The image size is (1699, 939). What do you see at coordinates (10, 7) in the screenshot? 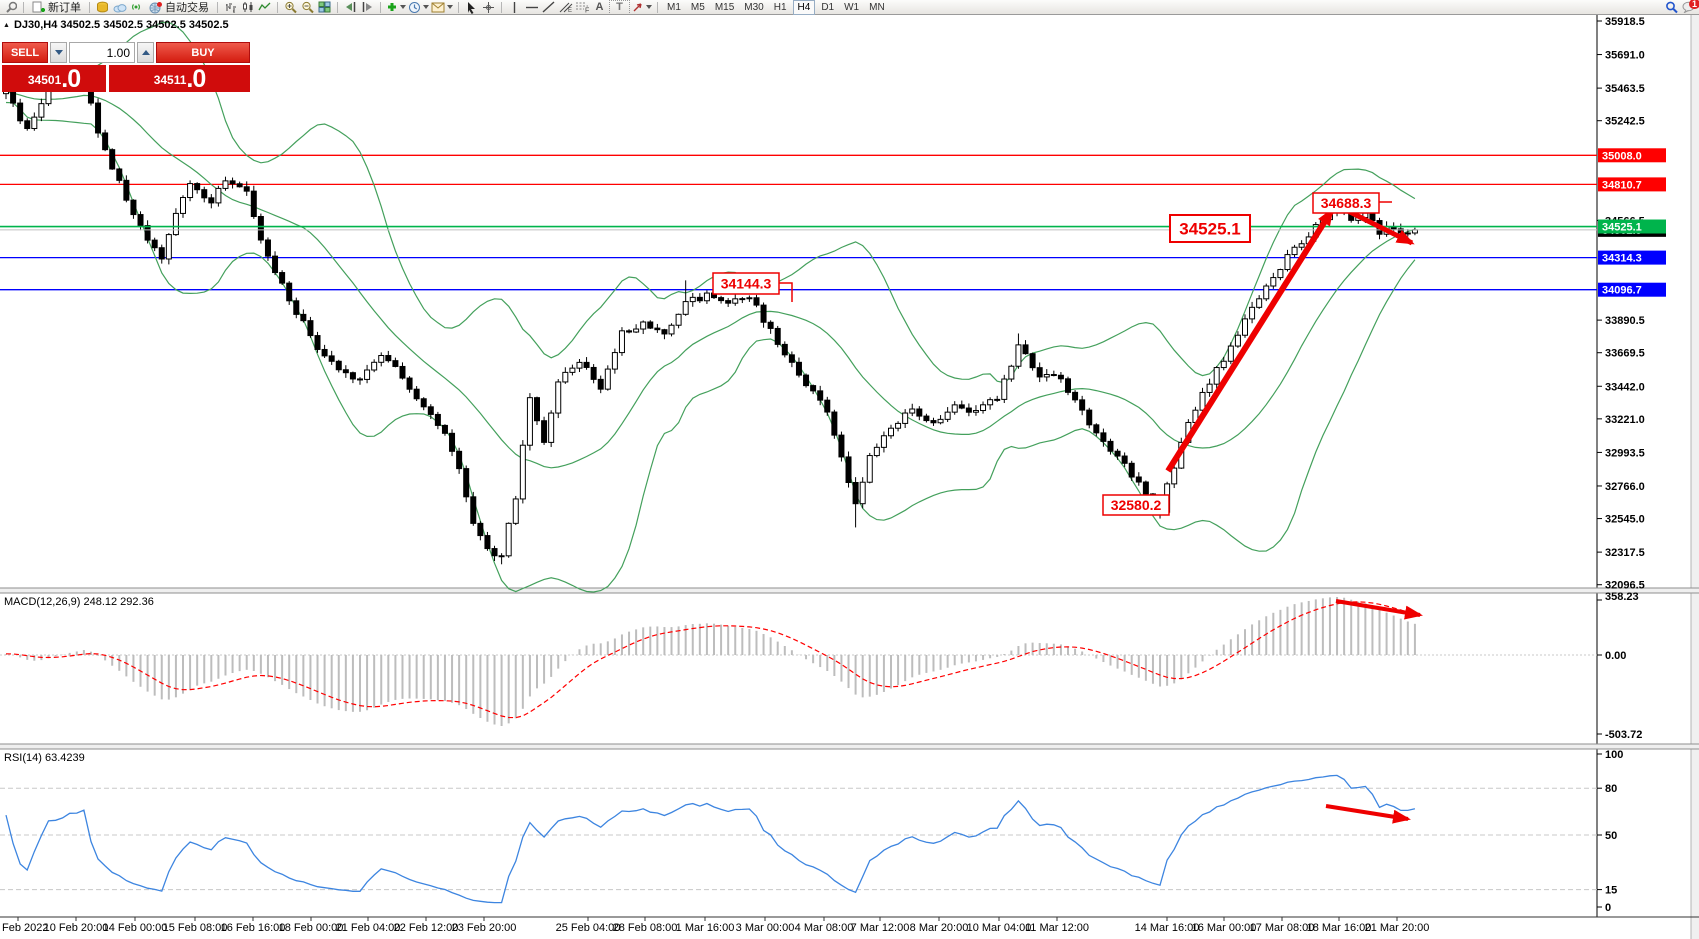
I see `chart-window-icon` at bounding box center [10, 7].